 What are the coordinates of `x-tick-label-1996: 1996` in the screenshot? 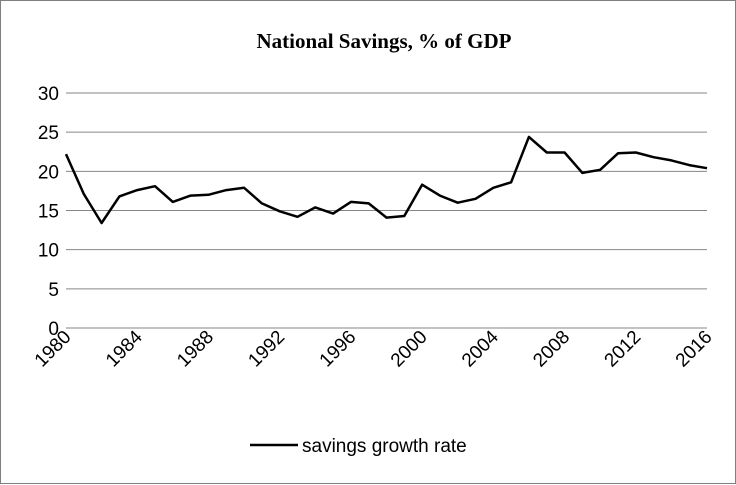 It's located at (338, 349).